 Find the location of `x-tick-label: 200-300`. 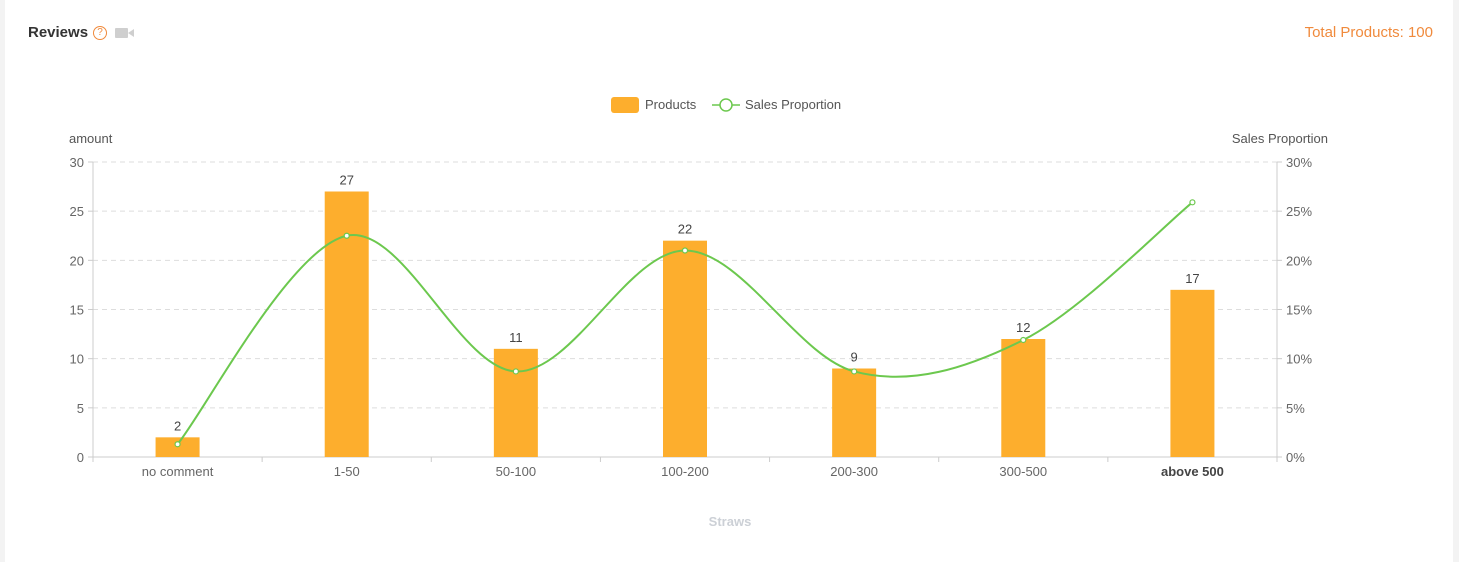

x-tick-label: 200-300 is located at coordinates (854, 471).